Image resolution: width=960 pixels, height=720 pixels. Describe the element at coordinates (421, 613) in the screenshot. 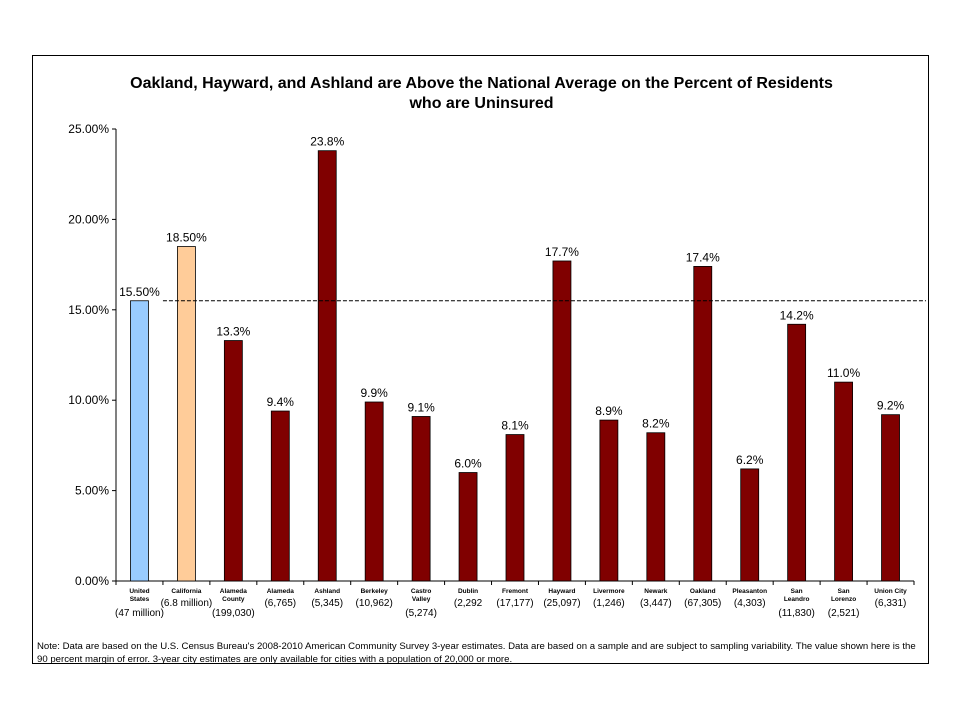

I see `x-count-label: (5,274)` at that location.